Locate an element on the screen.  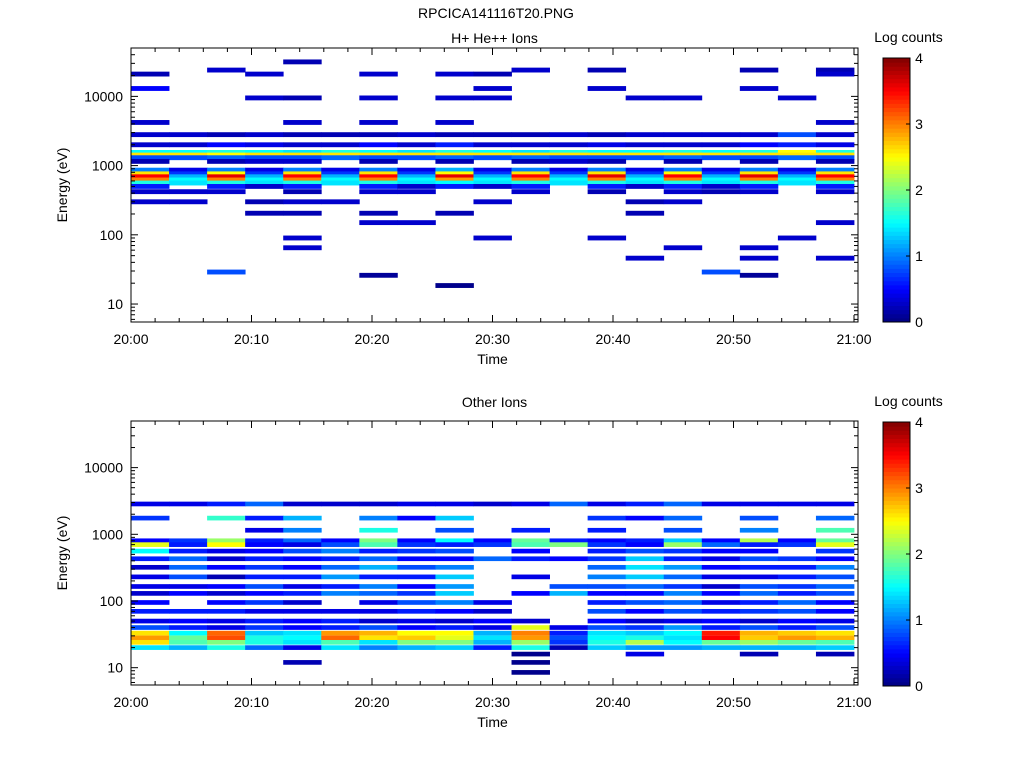
colorbar-tick-label: 2 is located at coordinates (919, 190).